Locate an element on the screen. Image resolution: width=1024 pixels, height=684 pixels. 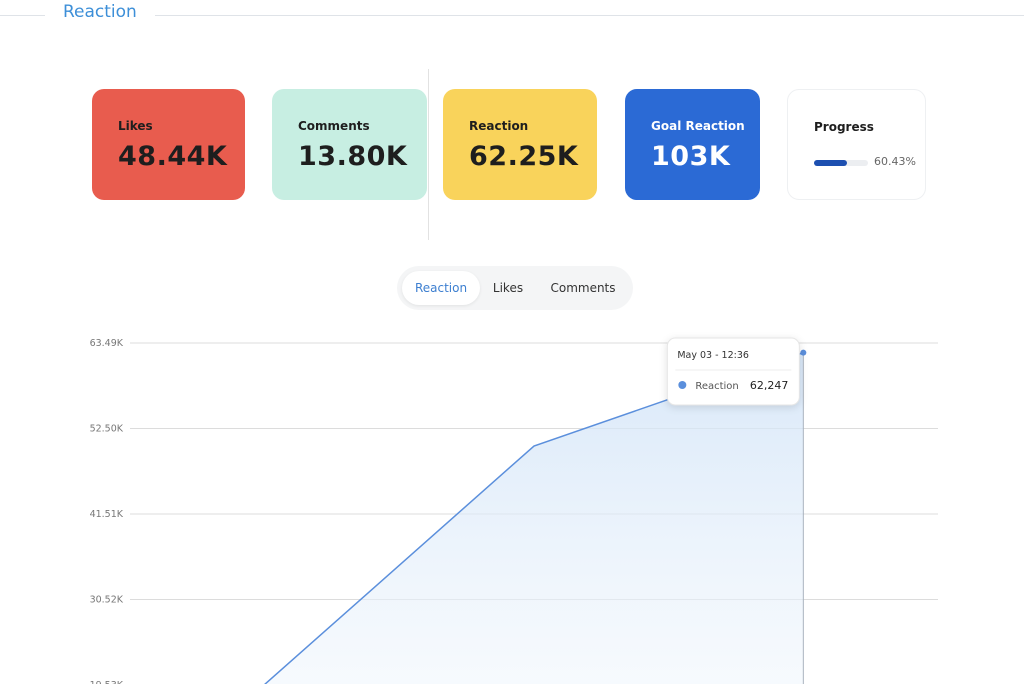
card-label: Reaction is located at coordinates (499, 126).